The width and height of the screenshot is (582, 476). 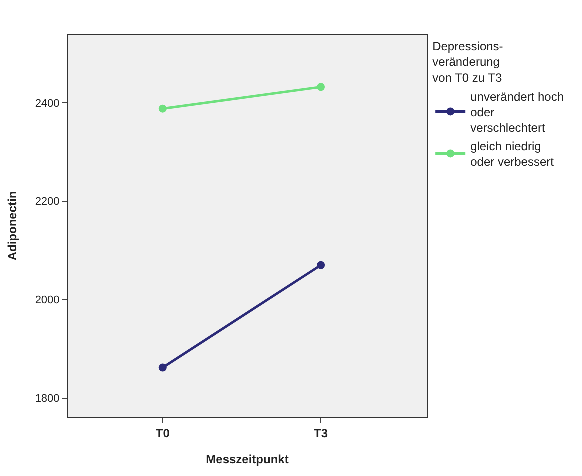 I want to click on legend-label: gleich niedrig oder verbessert, so click(x=512, y=155).